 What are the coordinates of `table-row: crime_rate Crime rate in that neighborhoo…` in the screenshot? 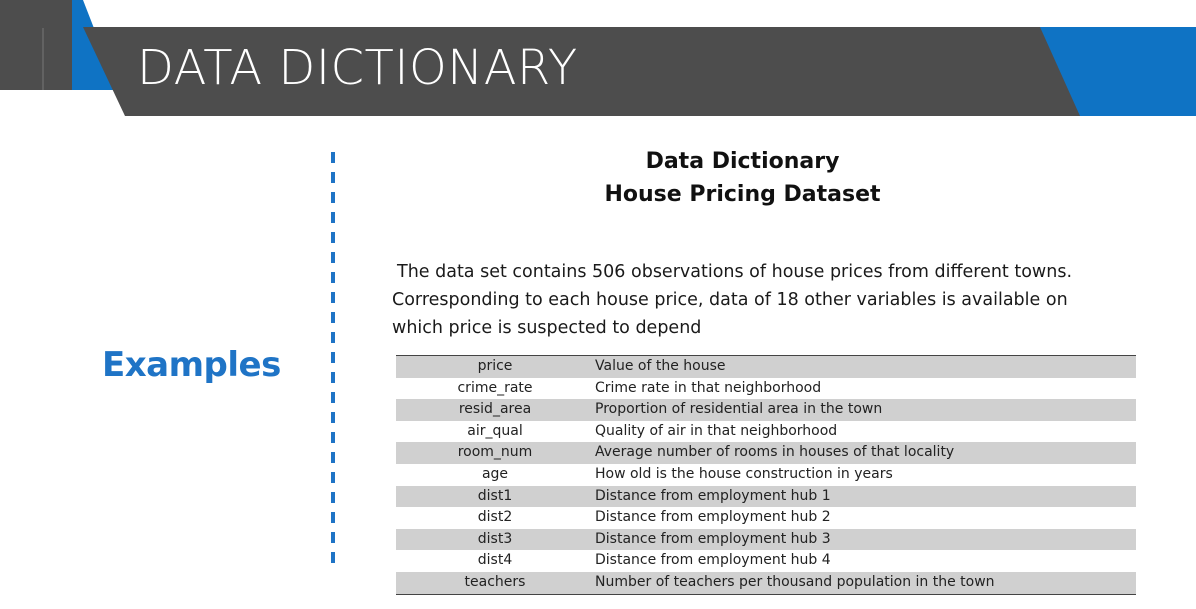 It's located at (766, 389).